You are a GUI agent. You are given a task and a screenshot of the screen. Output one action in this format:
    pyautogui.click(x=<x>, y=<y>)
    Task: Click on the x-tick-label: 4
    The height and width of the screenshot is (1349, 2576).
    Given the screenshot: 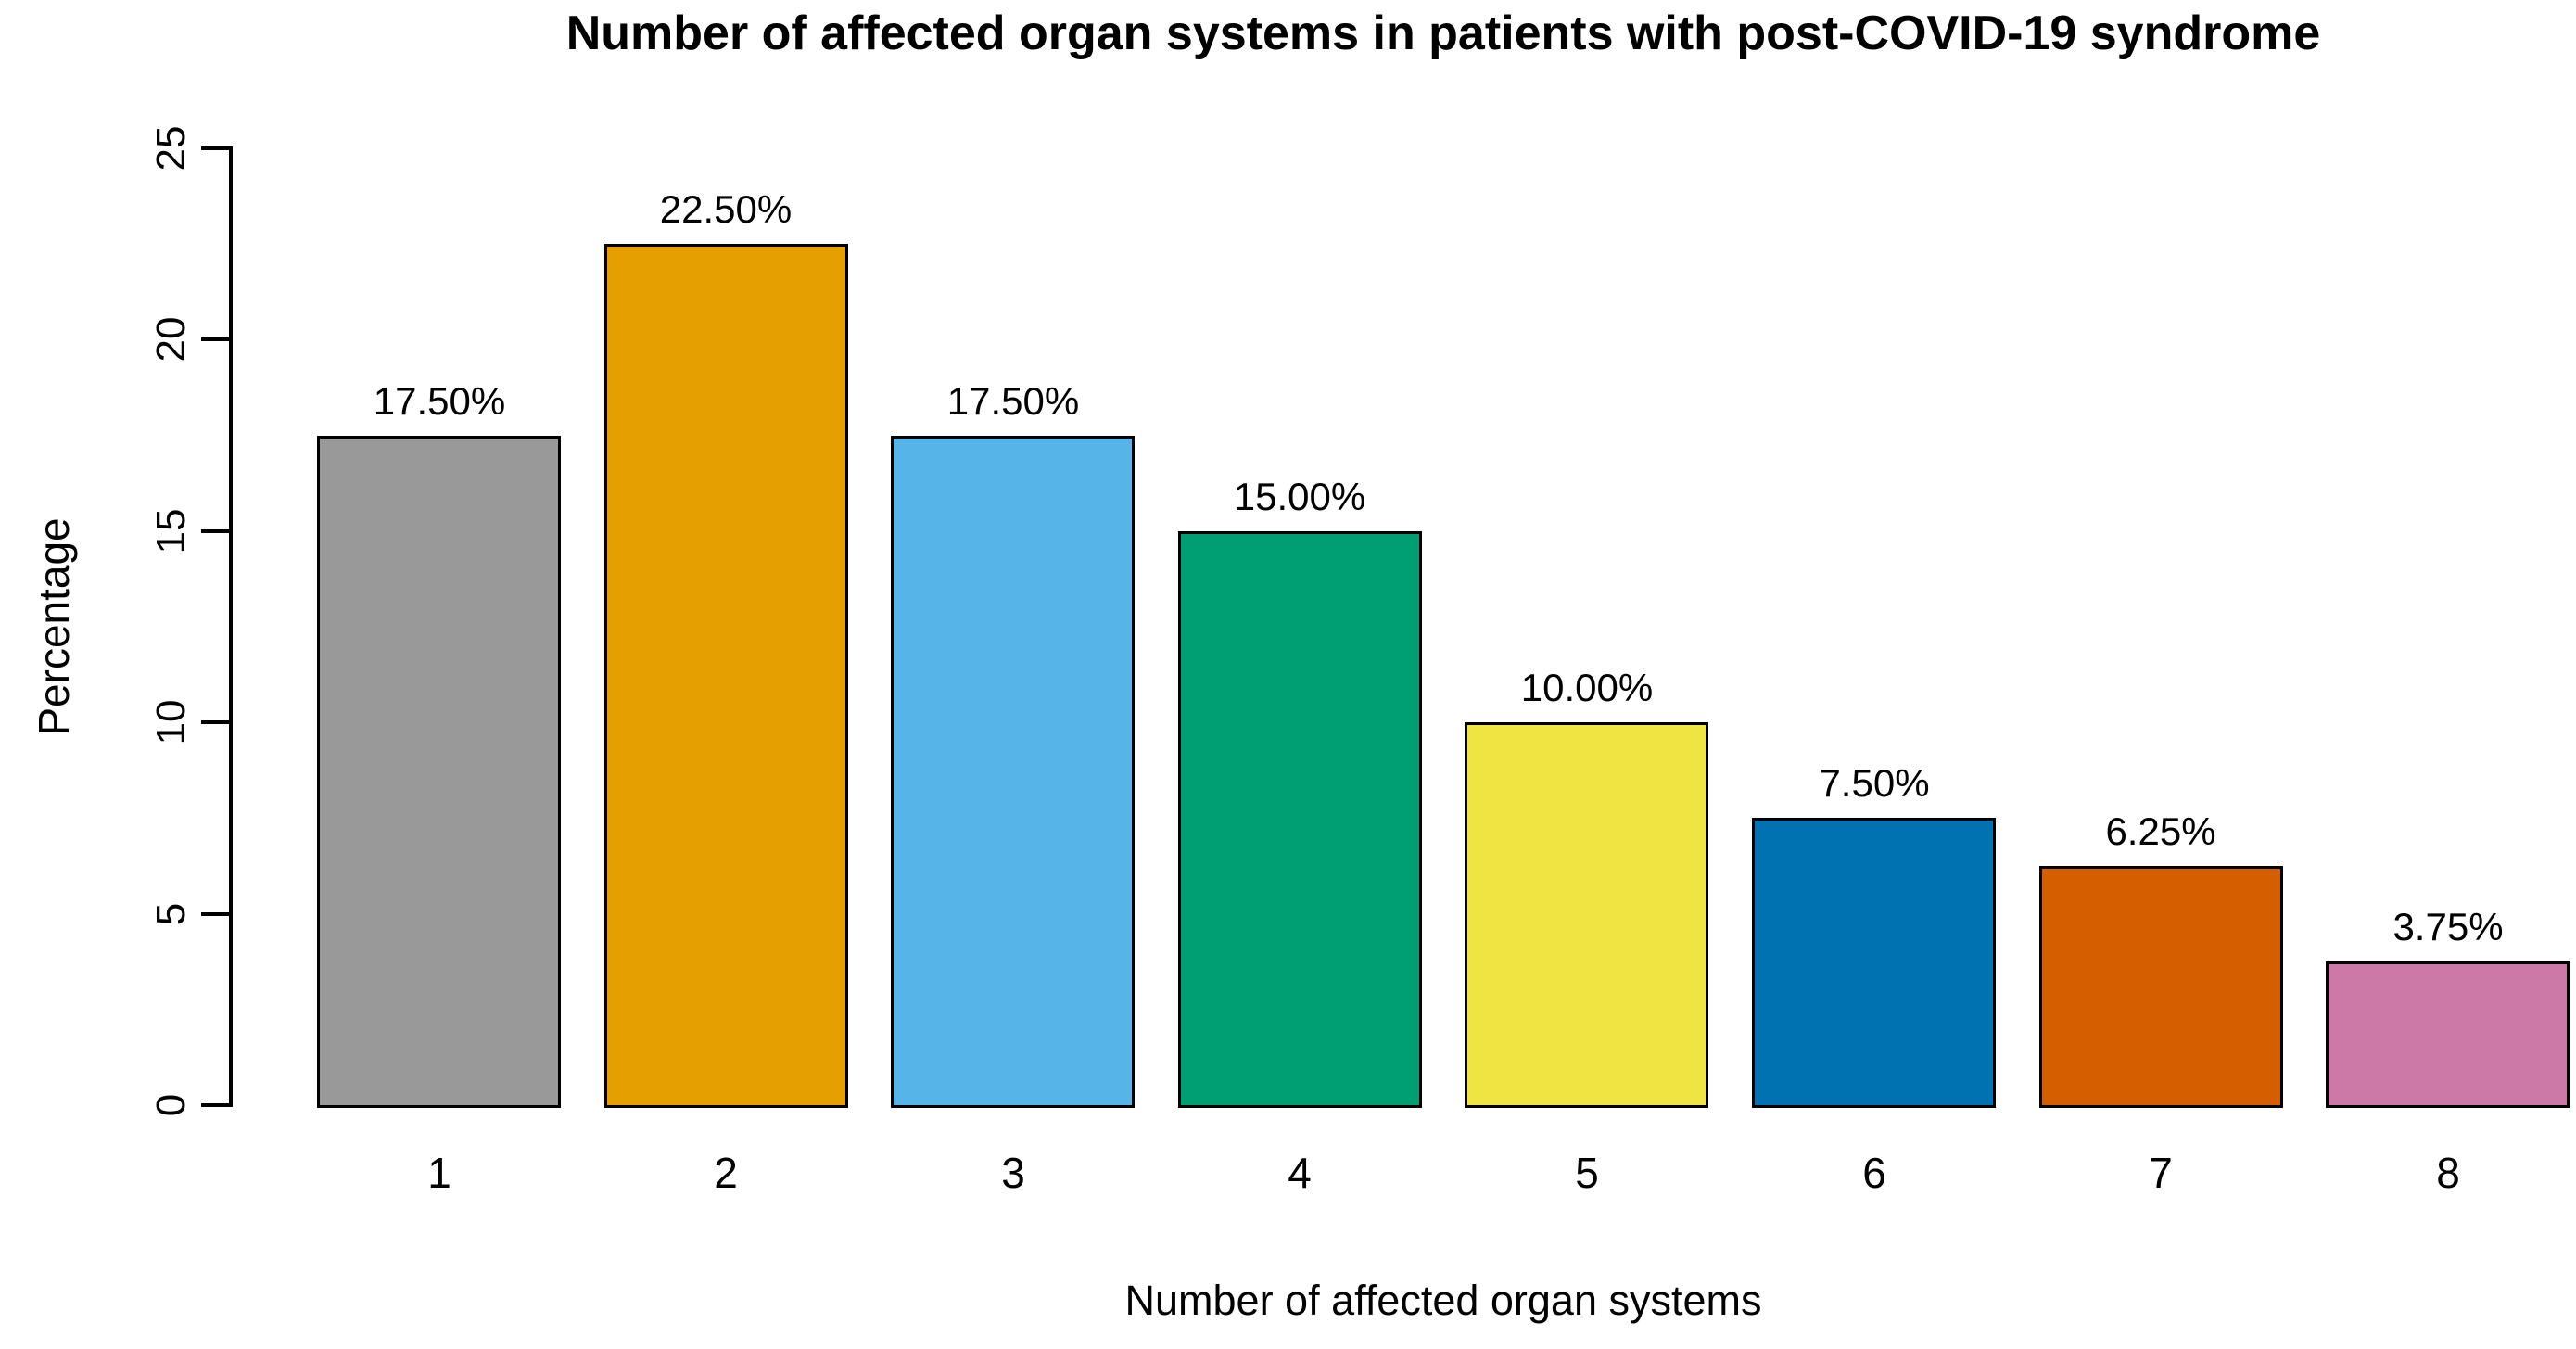 What is the action you would take?
    pyautogui.click(x=1300, y=1173)
    